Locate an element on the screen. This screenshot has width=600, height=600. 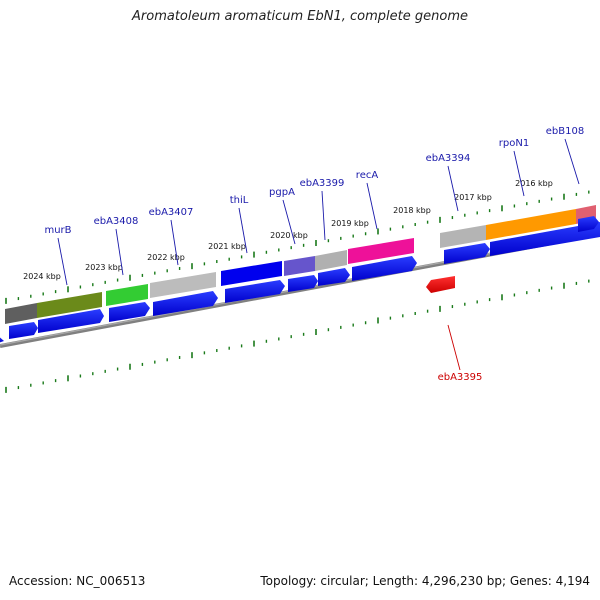
kbp-label: 2016 kbp is located at coordinates (534, 183).